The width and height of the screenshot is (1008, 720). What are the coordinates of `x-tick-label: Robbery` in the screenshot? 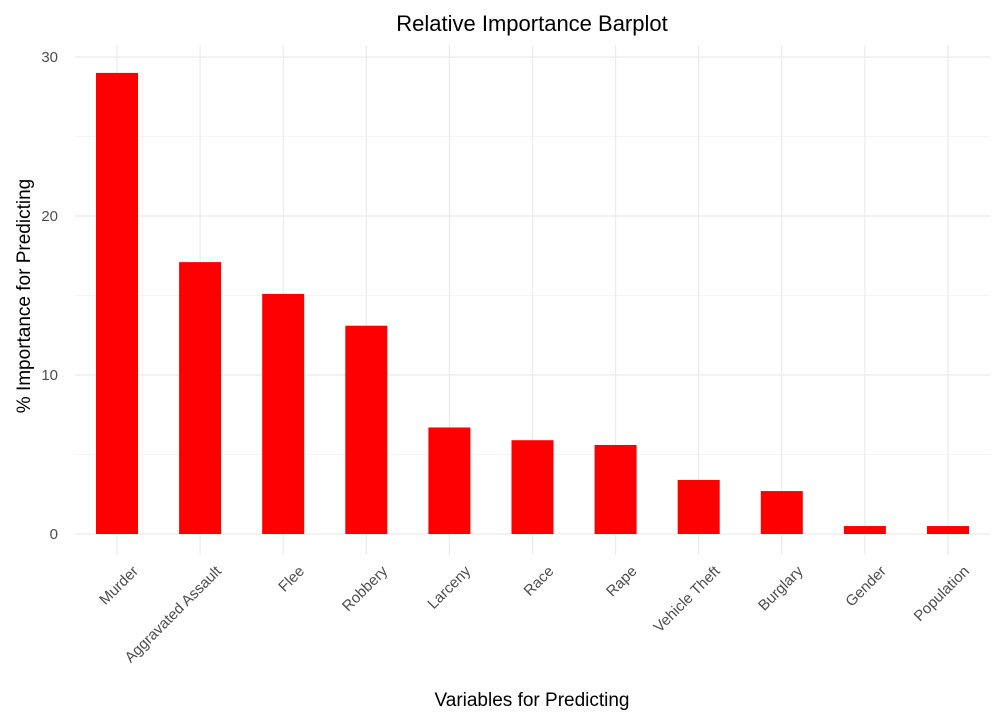 It's located at (365, 588).